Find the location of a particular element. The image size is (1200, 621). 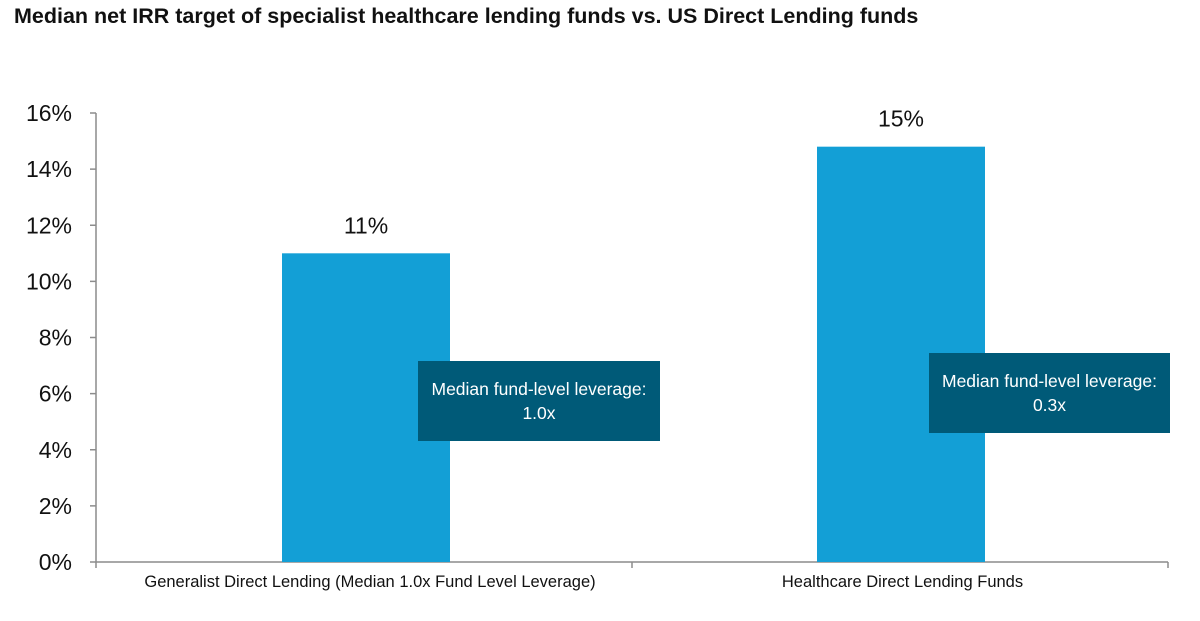

bar-value-label: 15% is located at coordinates (901, 119).